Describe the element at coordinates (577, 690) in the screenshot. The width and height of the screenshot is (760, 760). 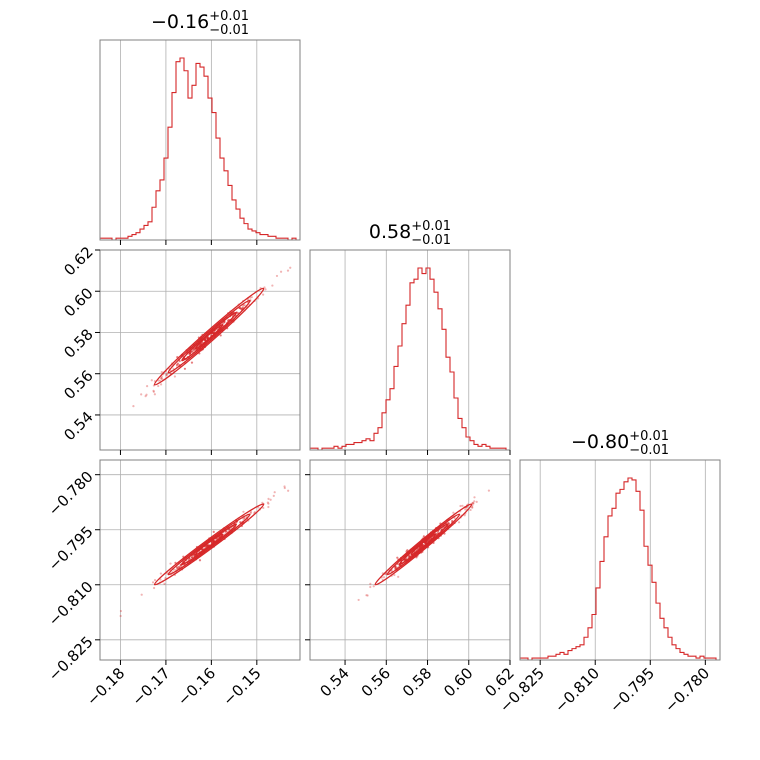
I see `x-tick-label: −0.810` at that location.